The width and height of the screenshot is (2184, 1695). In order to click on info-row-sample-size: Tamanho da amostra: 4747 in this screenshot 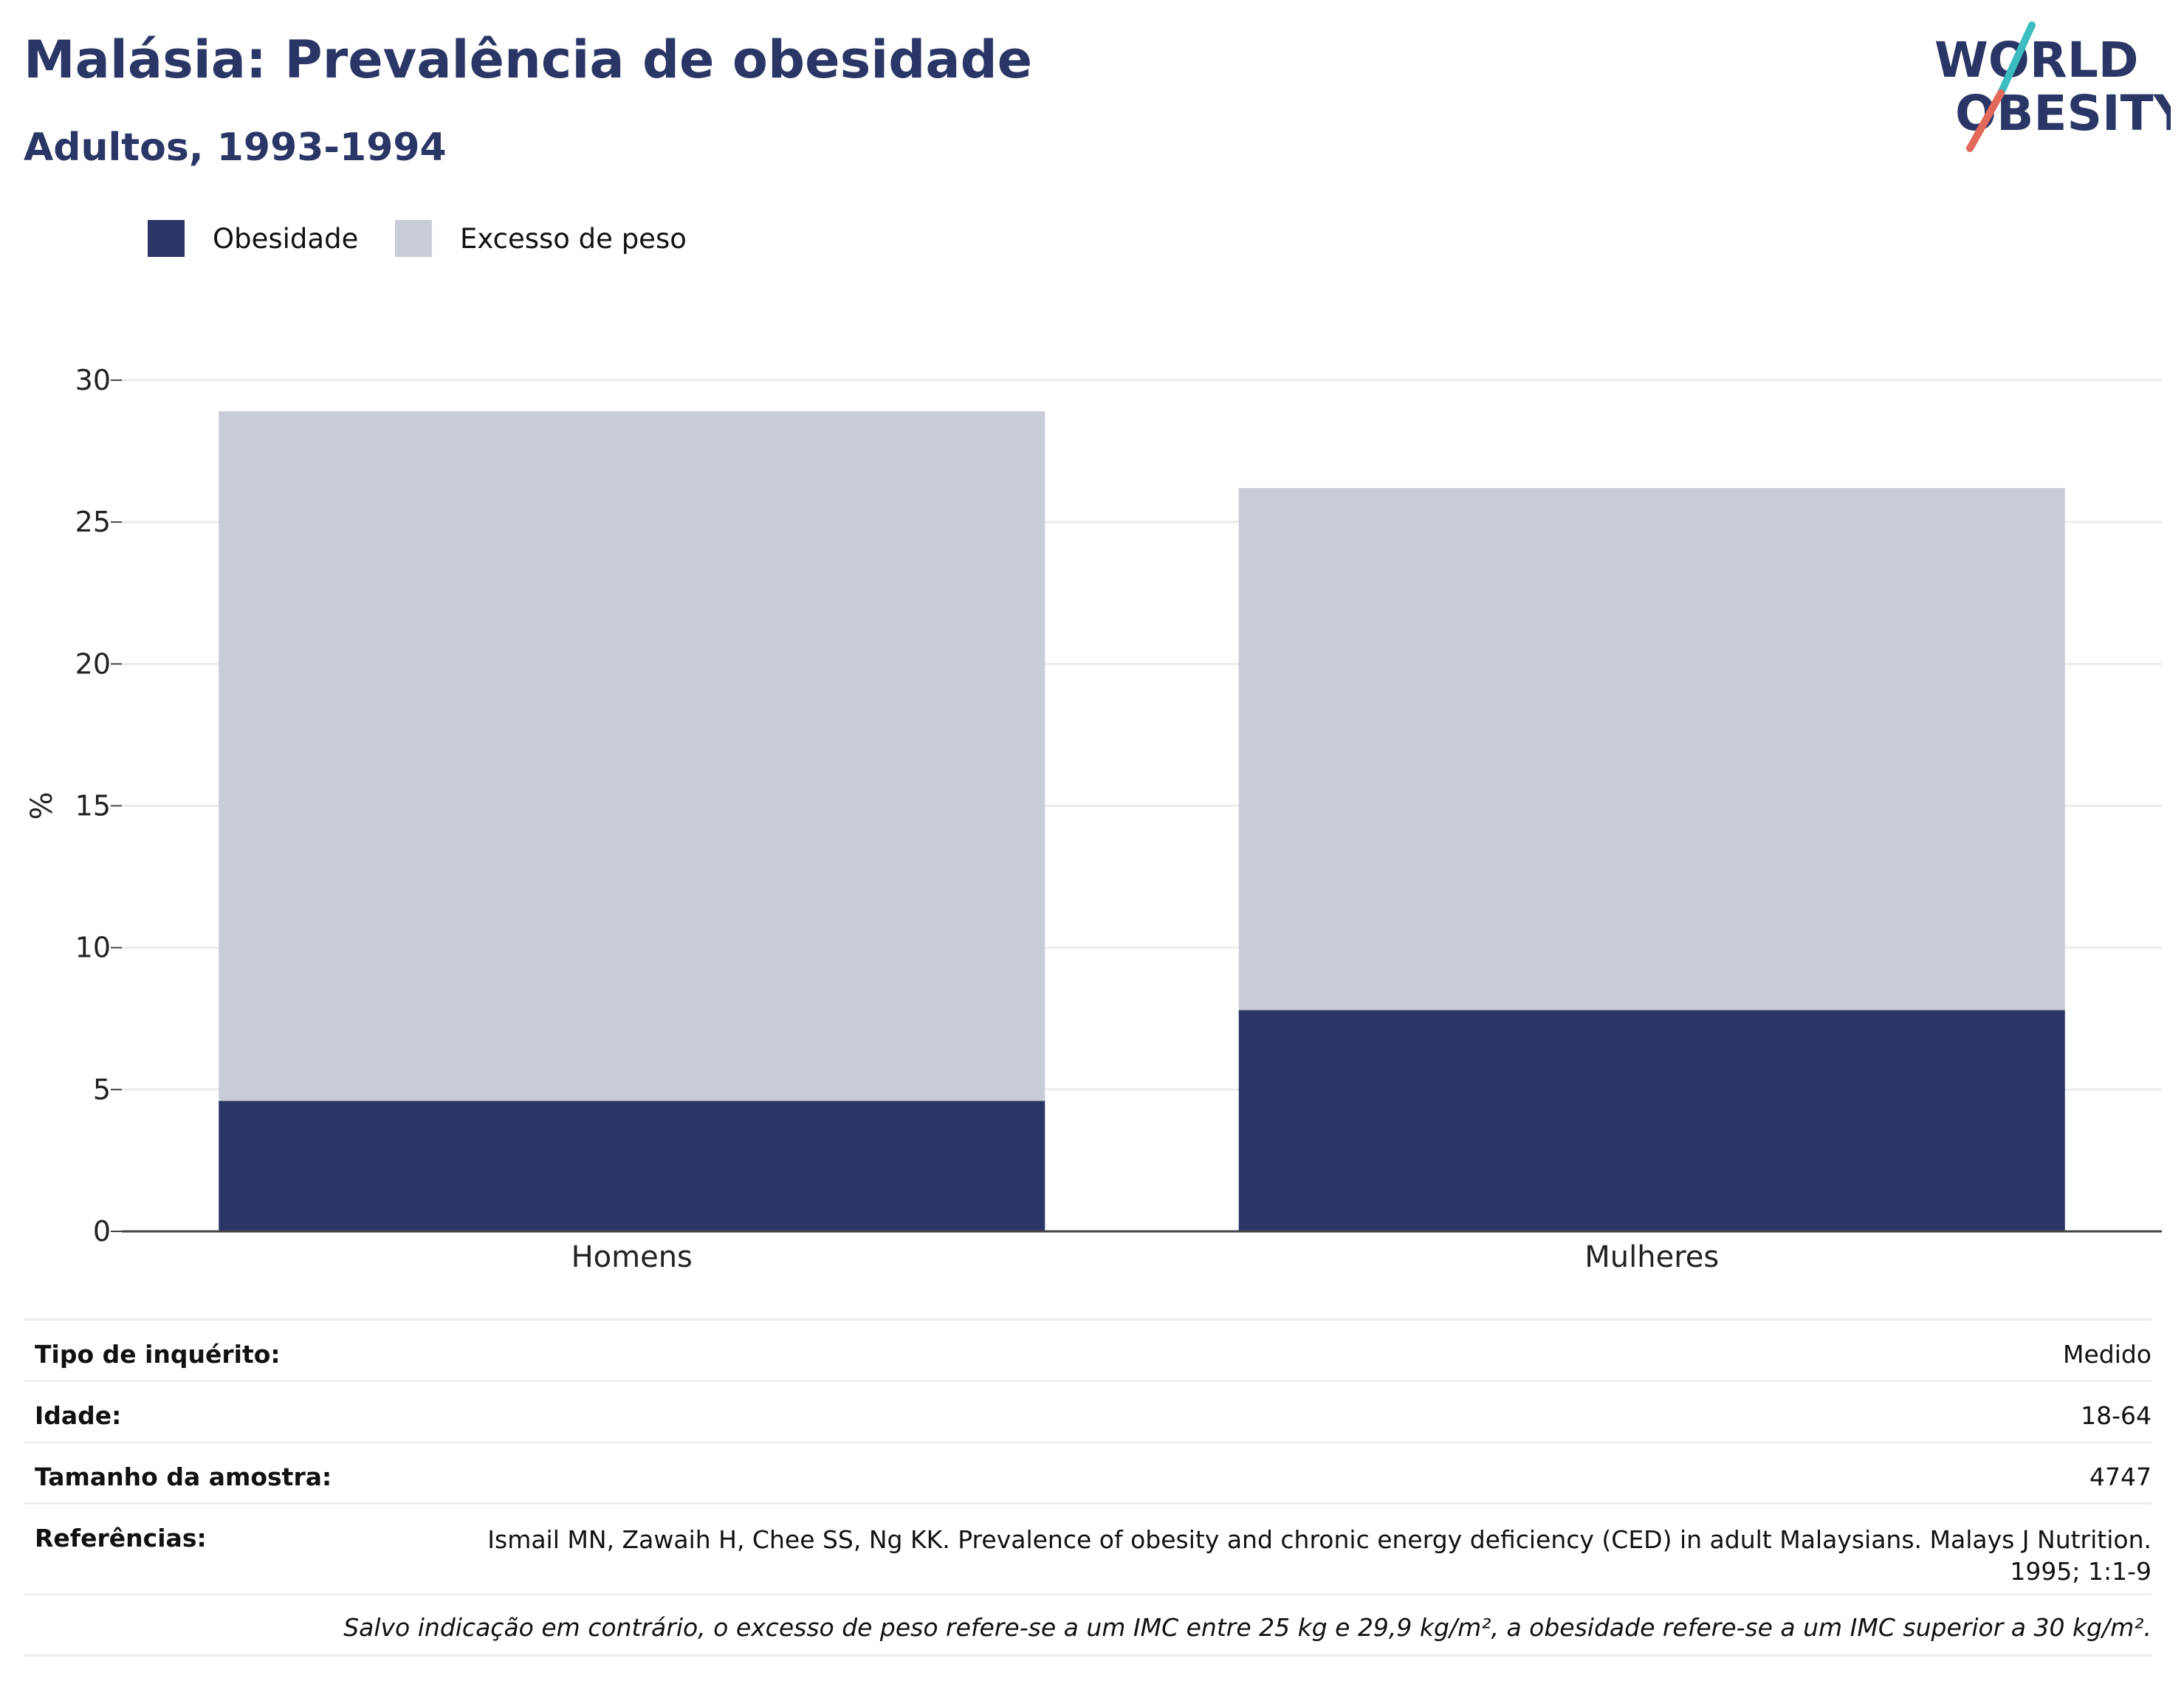, I will do `click(1088, 1471)`.